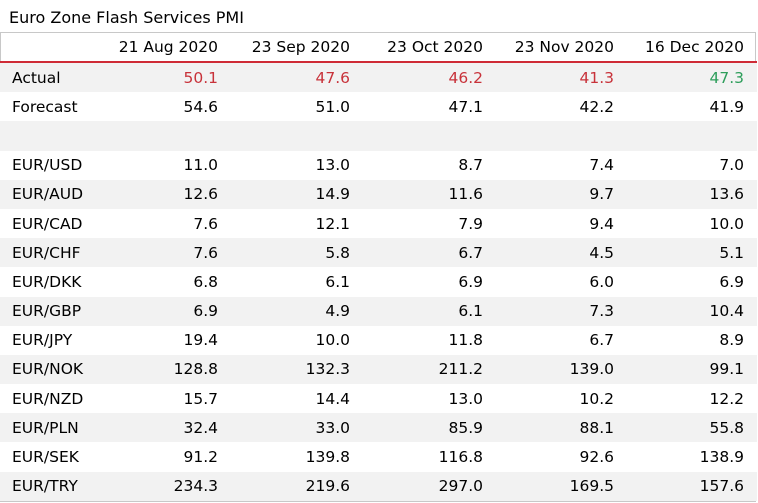 Image resolution: width=758 pixels, height=503 pixels. Describe the element at coordinates (49, 107) in the screenshot. I see `row-label: Forecast` at that location.